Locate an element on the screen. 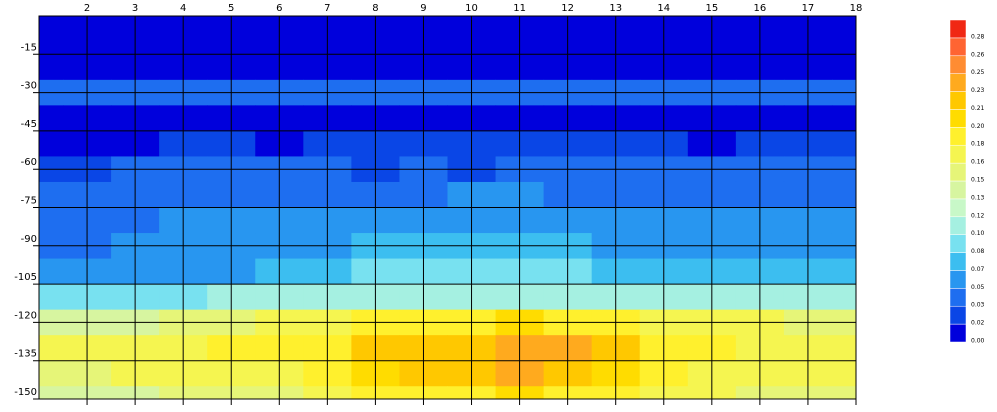 This screenshot has height=412, width=997. x-tick-label: 9 is located at coordinates (423, 8).